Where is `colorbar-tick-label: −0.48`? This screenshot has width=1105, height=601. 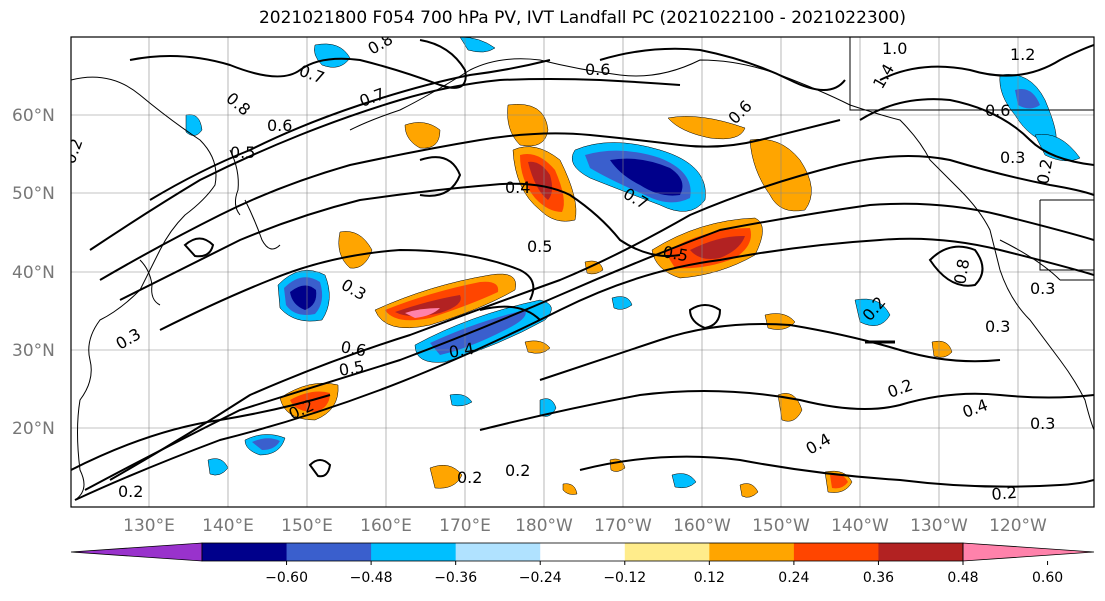
colorbar-tick-label: −0.48 is located at coordinates (371, 578).